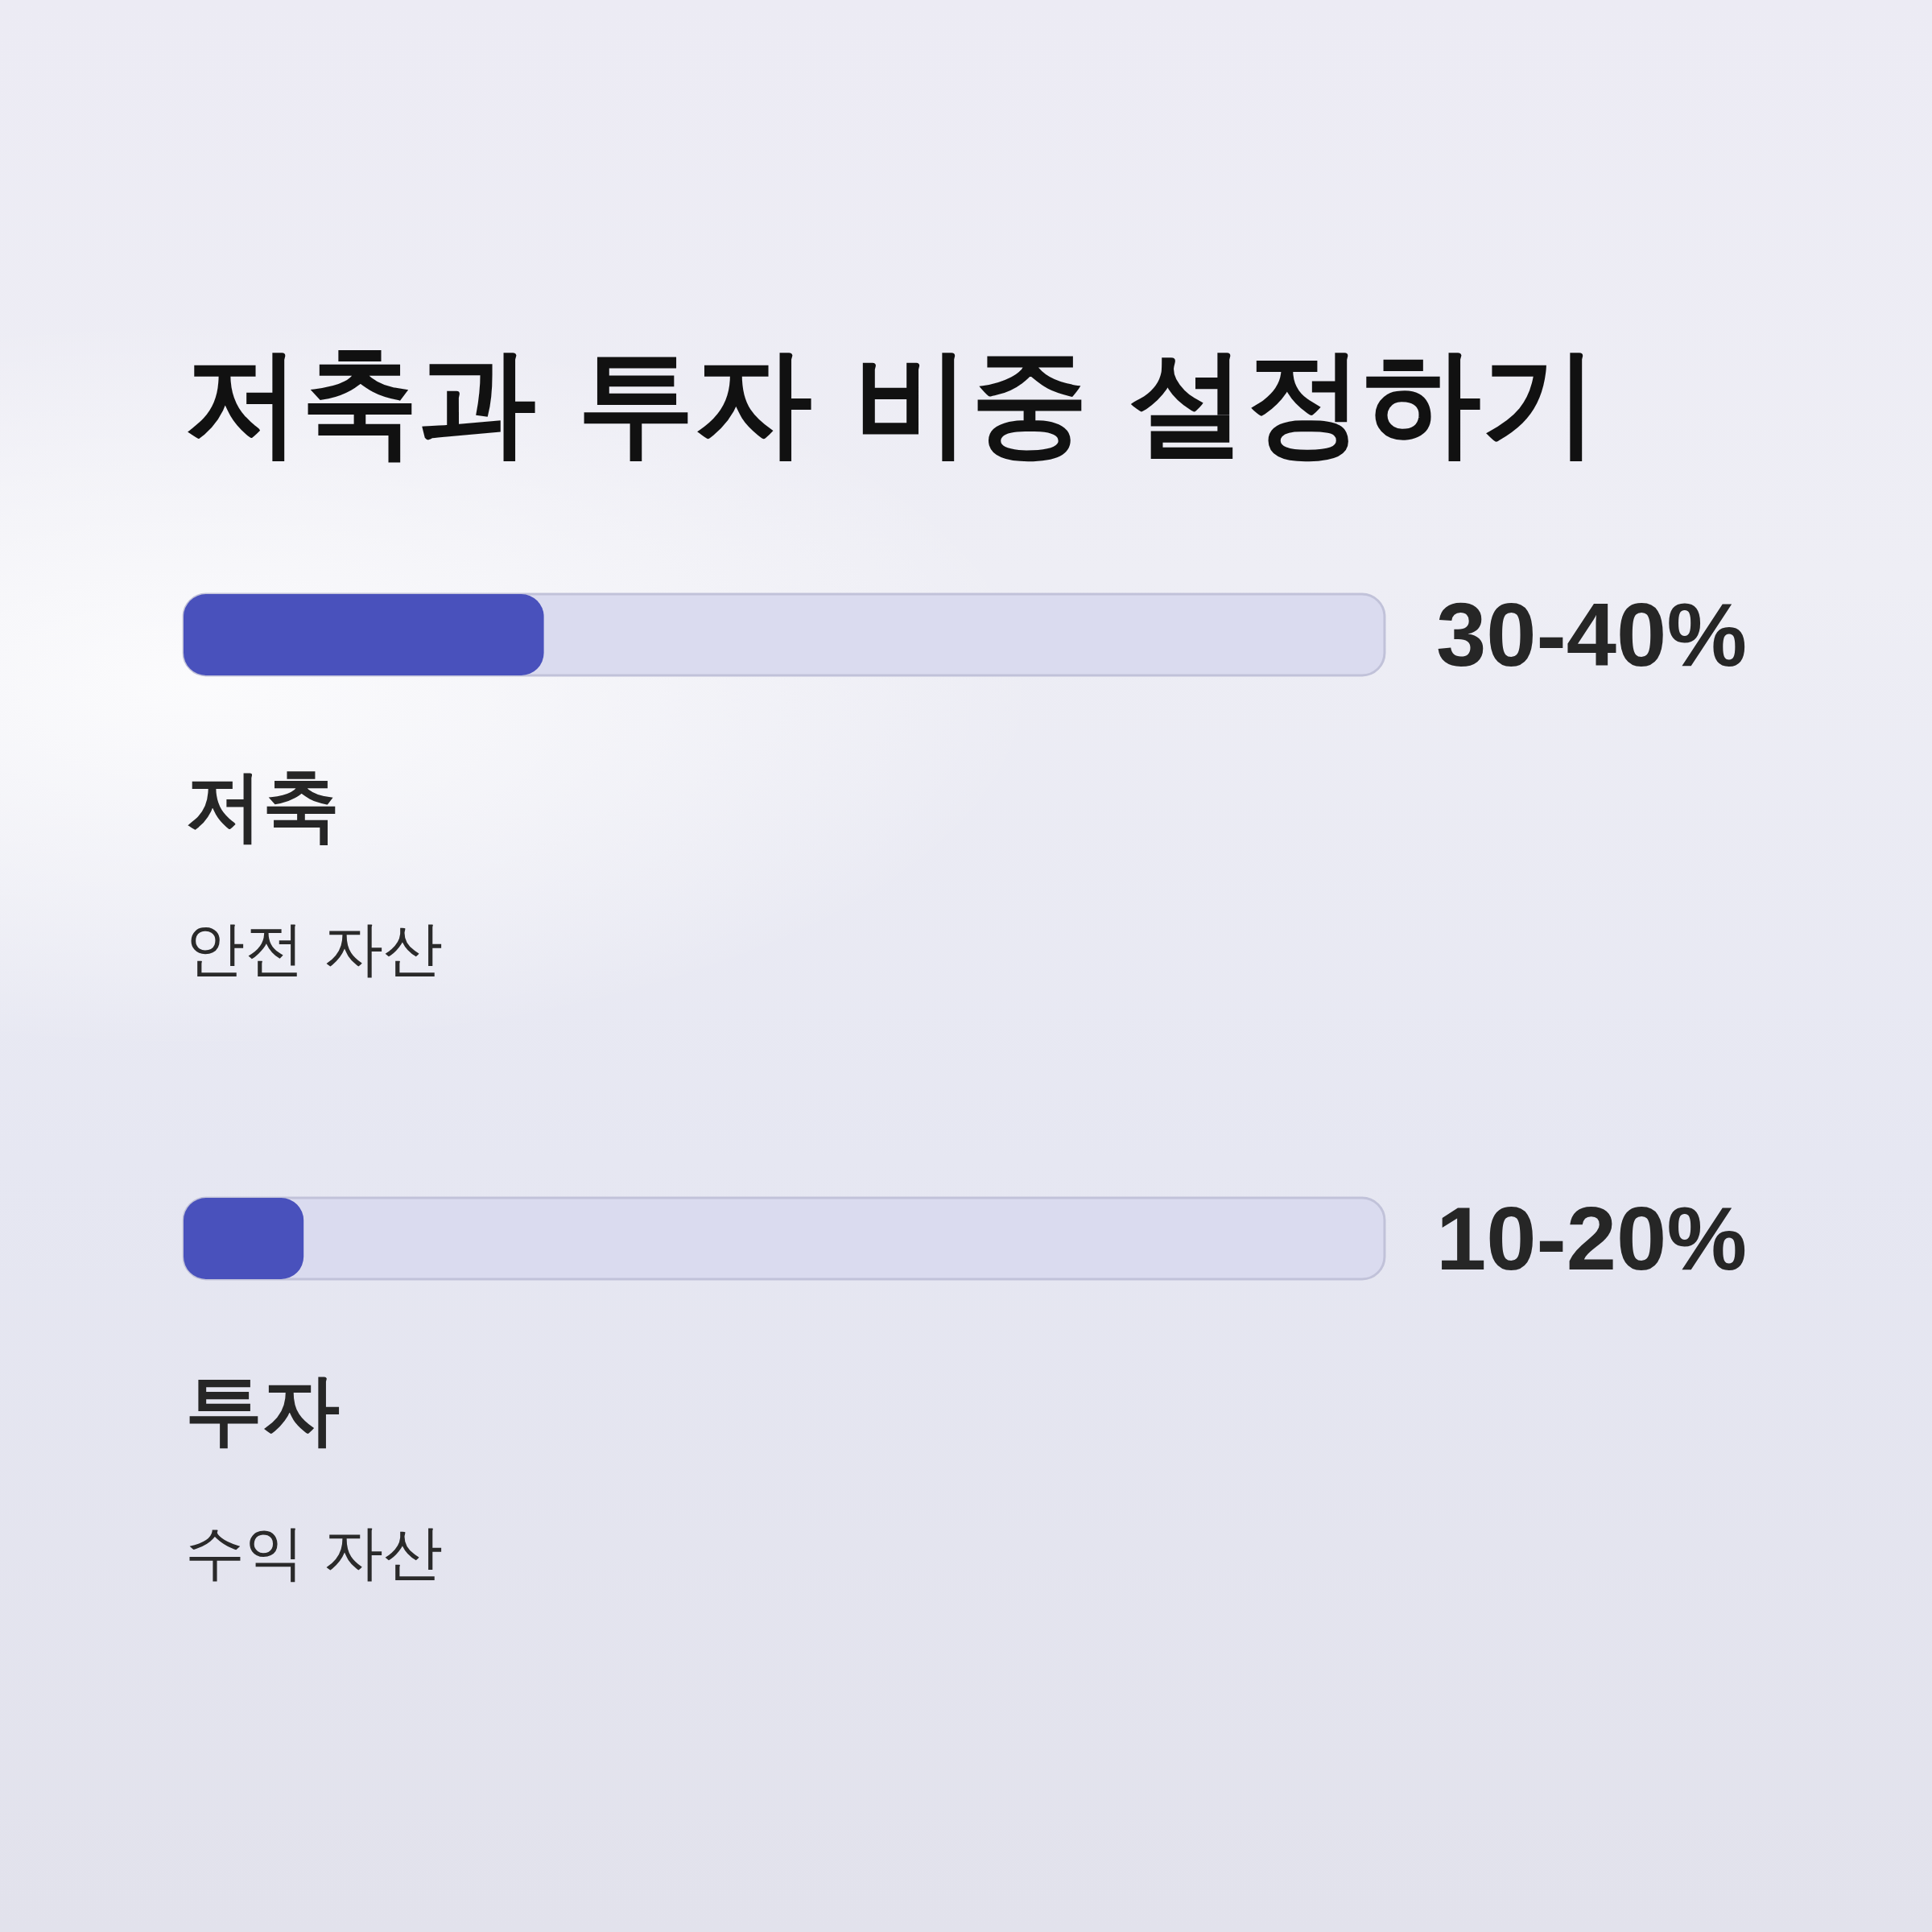 Image resolution: width=1932 pixels, height=1932 pixels. What do you see at coordinates (1591, 634) in the screenshot?
I see `data-label: 30-40%` at bounding box center [1591, 634].